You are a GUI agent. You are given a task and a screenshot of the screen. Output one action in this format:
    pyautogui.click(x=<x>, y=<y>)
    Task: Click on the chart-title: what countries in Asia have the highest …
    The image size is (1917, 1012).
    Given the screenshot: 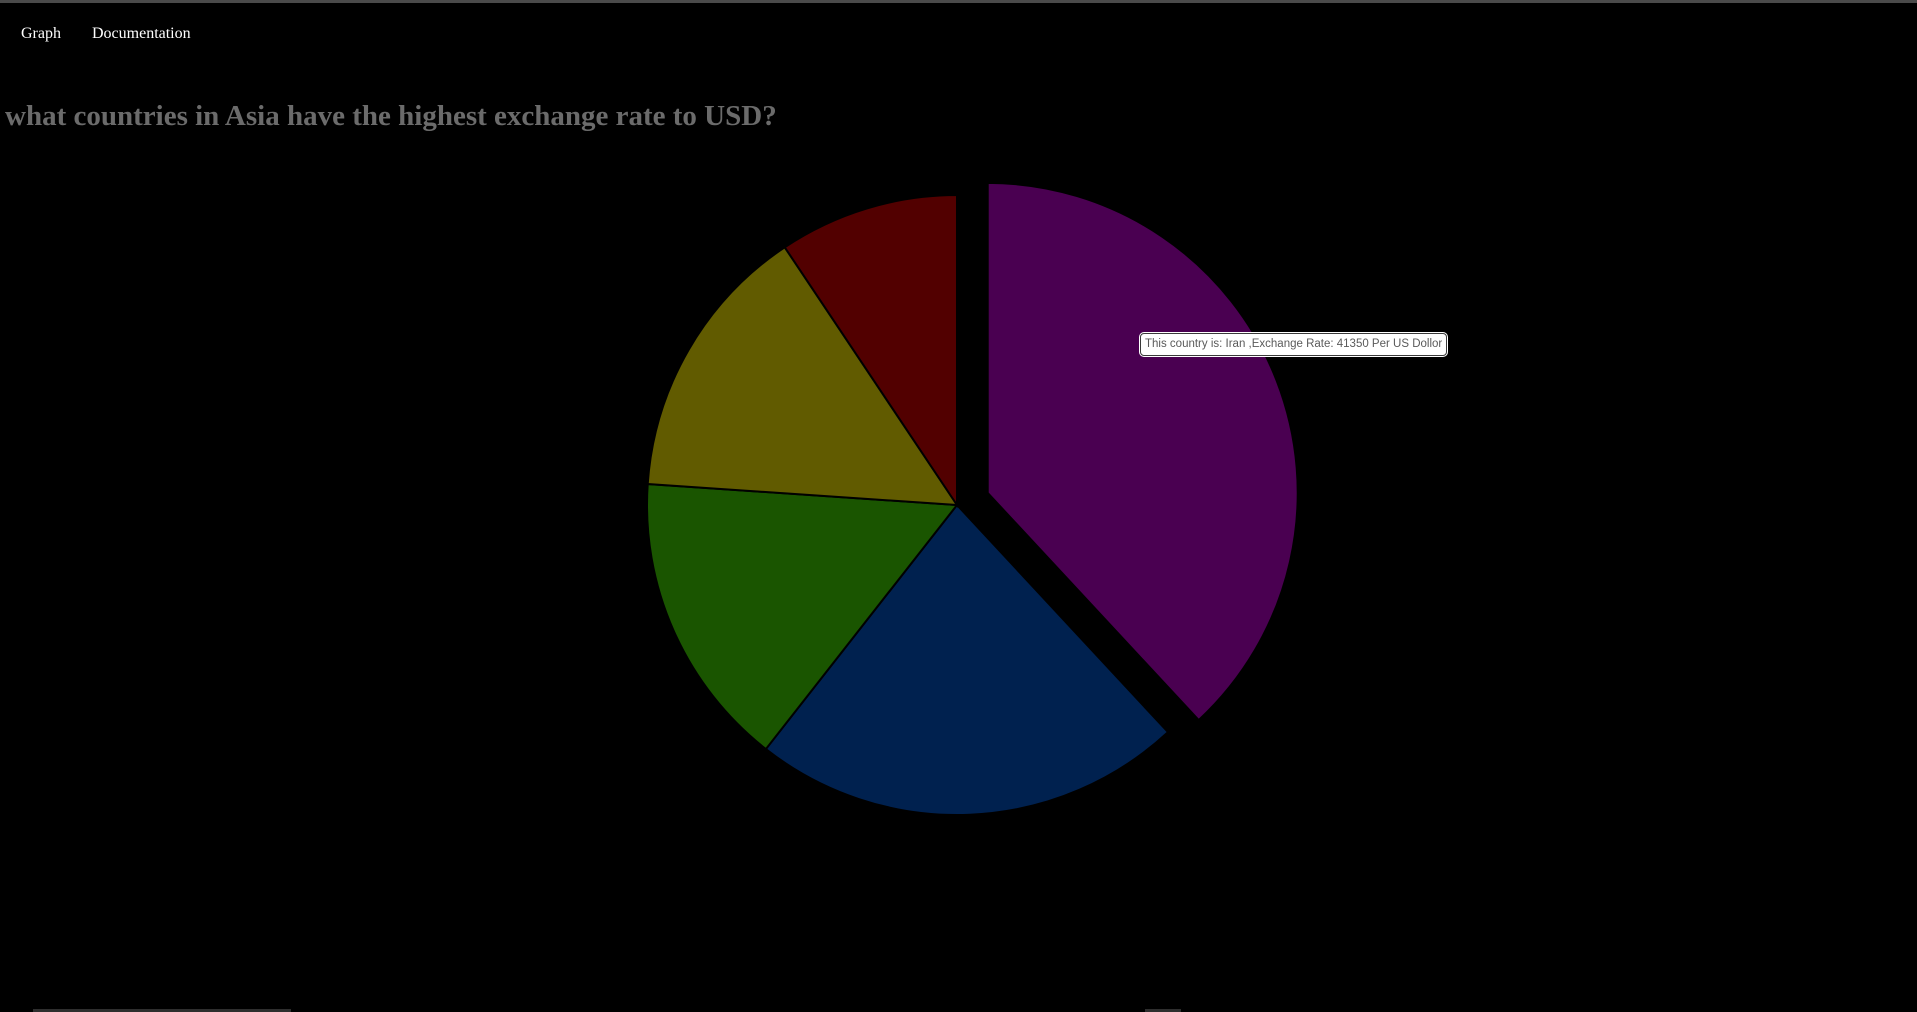 What is the action you would take?
    pyautogui.click(x=391, y=116)
    